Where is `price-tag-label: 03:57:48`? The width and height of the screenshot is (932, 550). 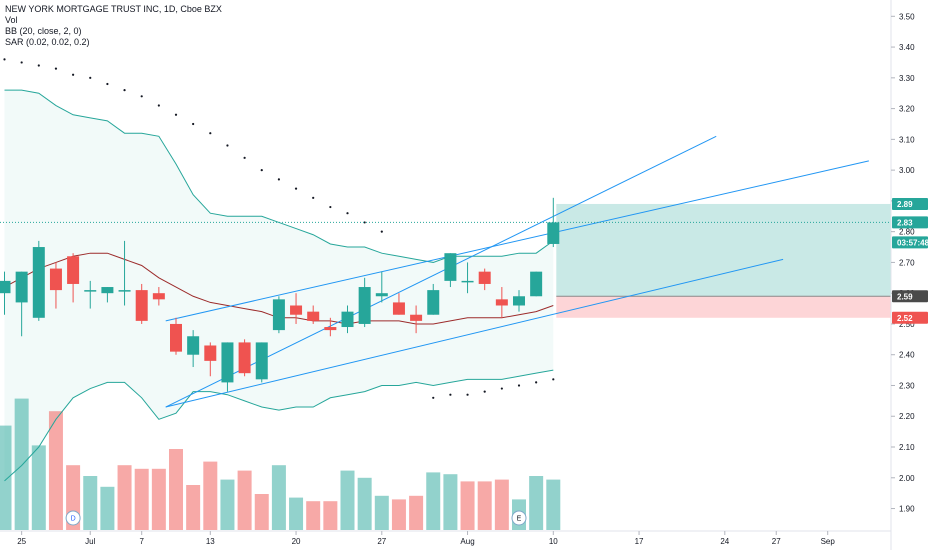 price-tag-label: 03:57:48 is located at coordinates (913, 242).